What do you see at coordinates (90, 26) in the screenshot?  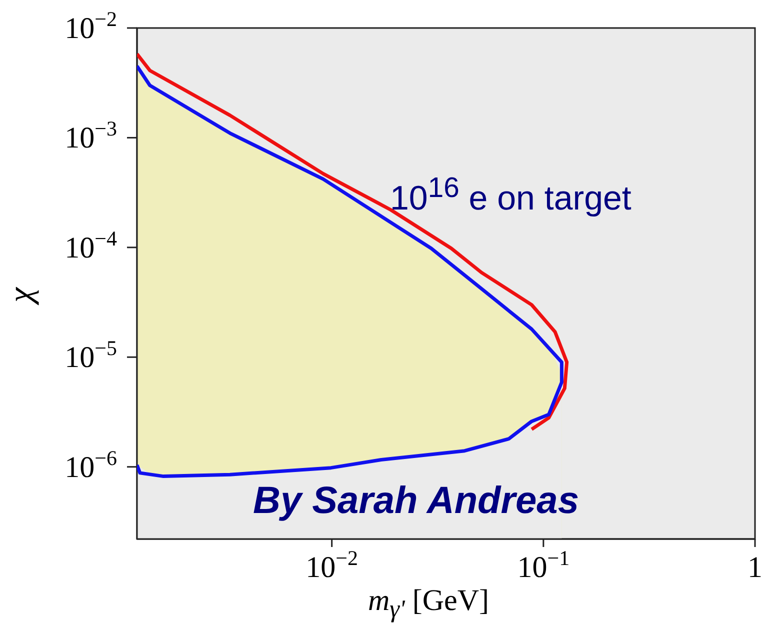 I see `y-tick-label: 10$^{−2}$` at bounding box center [90, 26].